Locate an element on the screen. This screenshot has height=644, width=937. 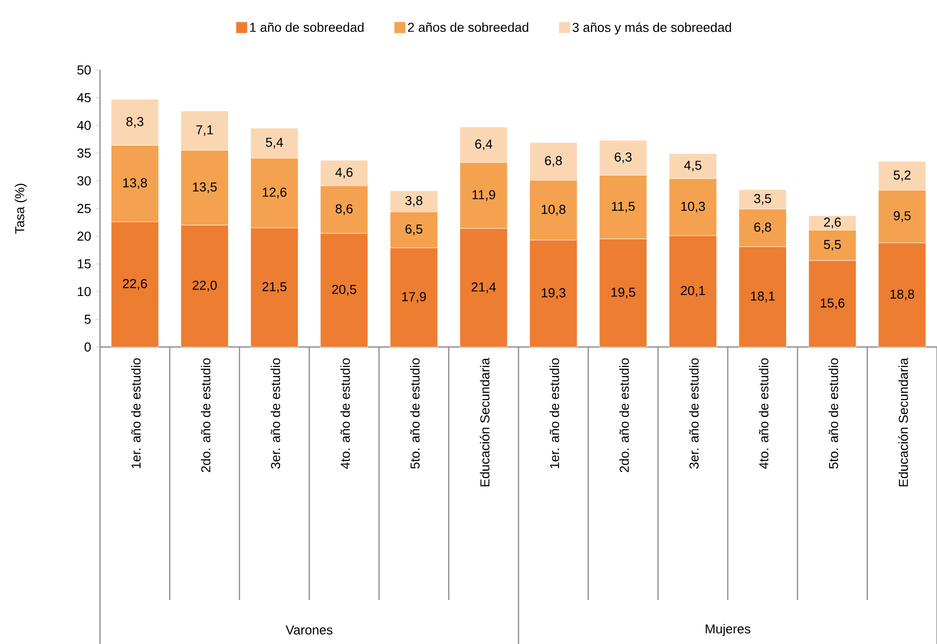
y-tick-label: 0 is located at coordinates (87, 347).